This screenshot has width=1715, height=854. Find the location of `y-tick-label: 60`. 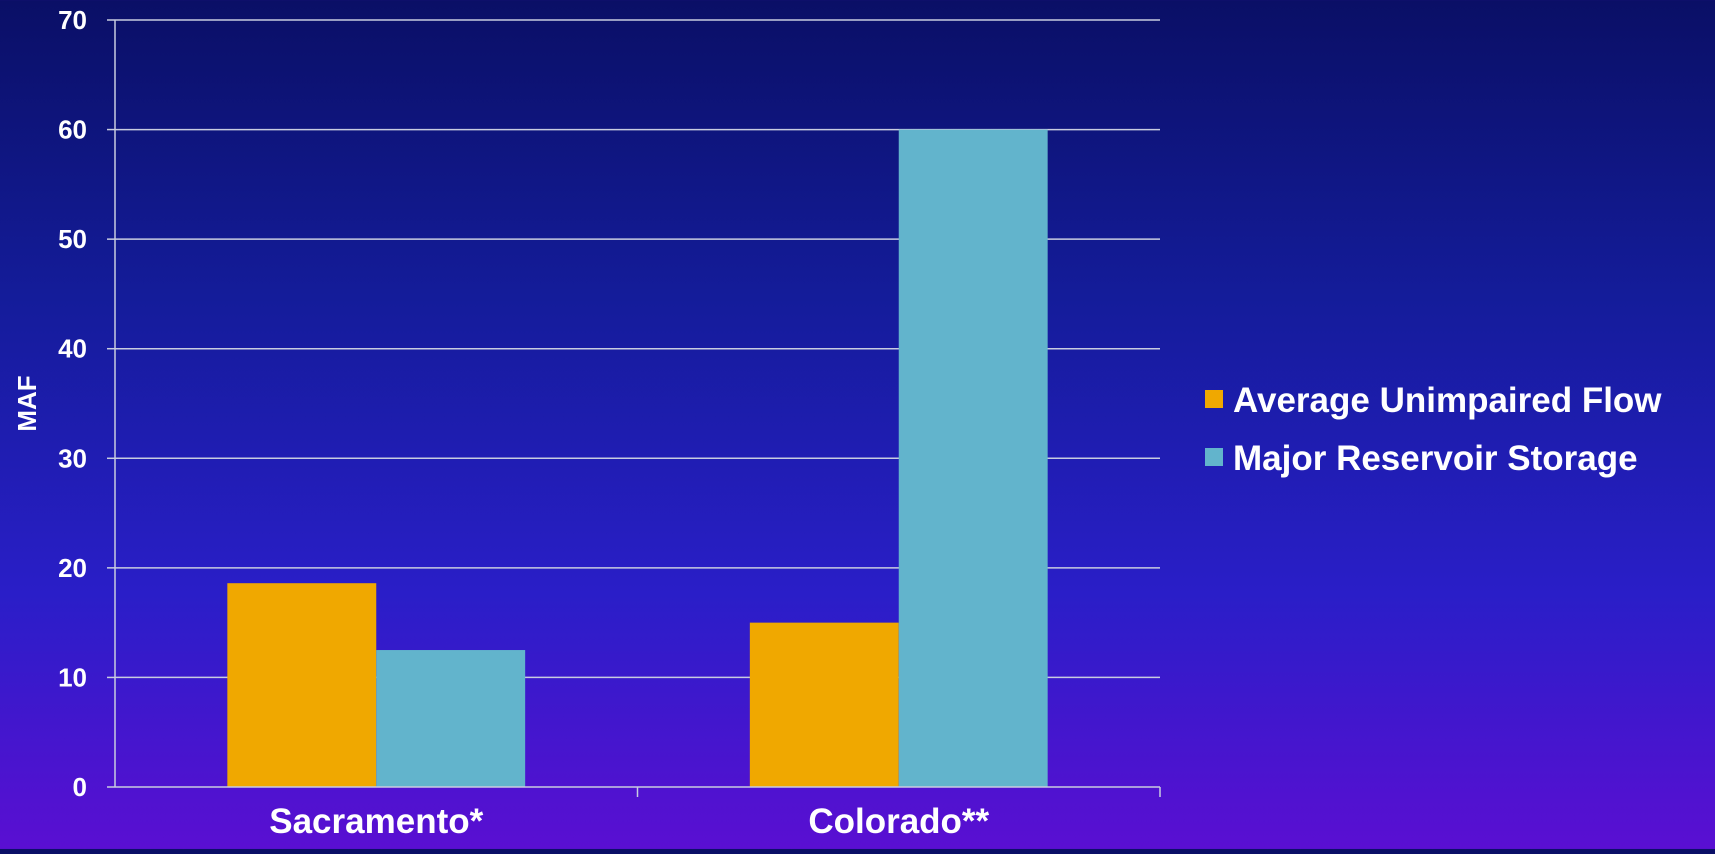

y-tick-label: 60 is located at coordinates (72, 130).